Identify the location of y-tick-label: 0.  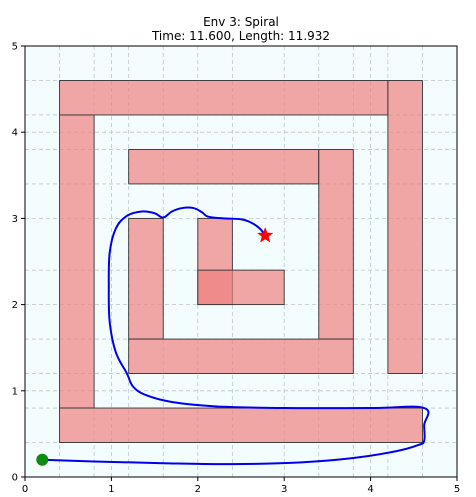
(15, 478).